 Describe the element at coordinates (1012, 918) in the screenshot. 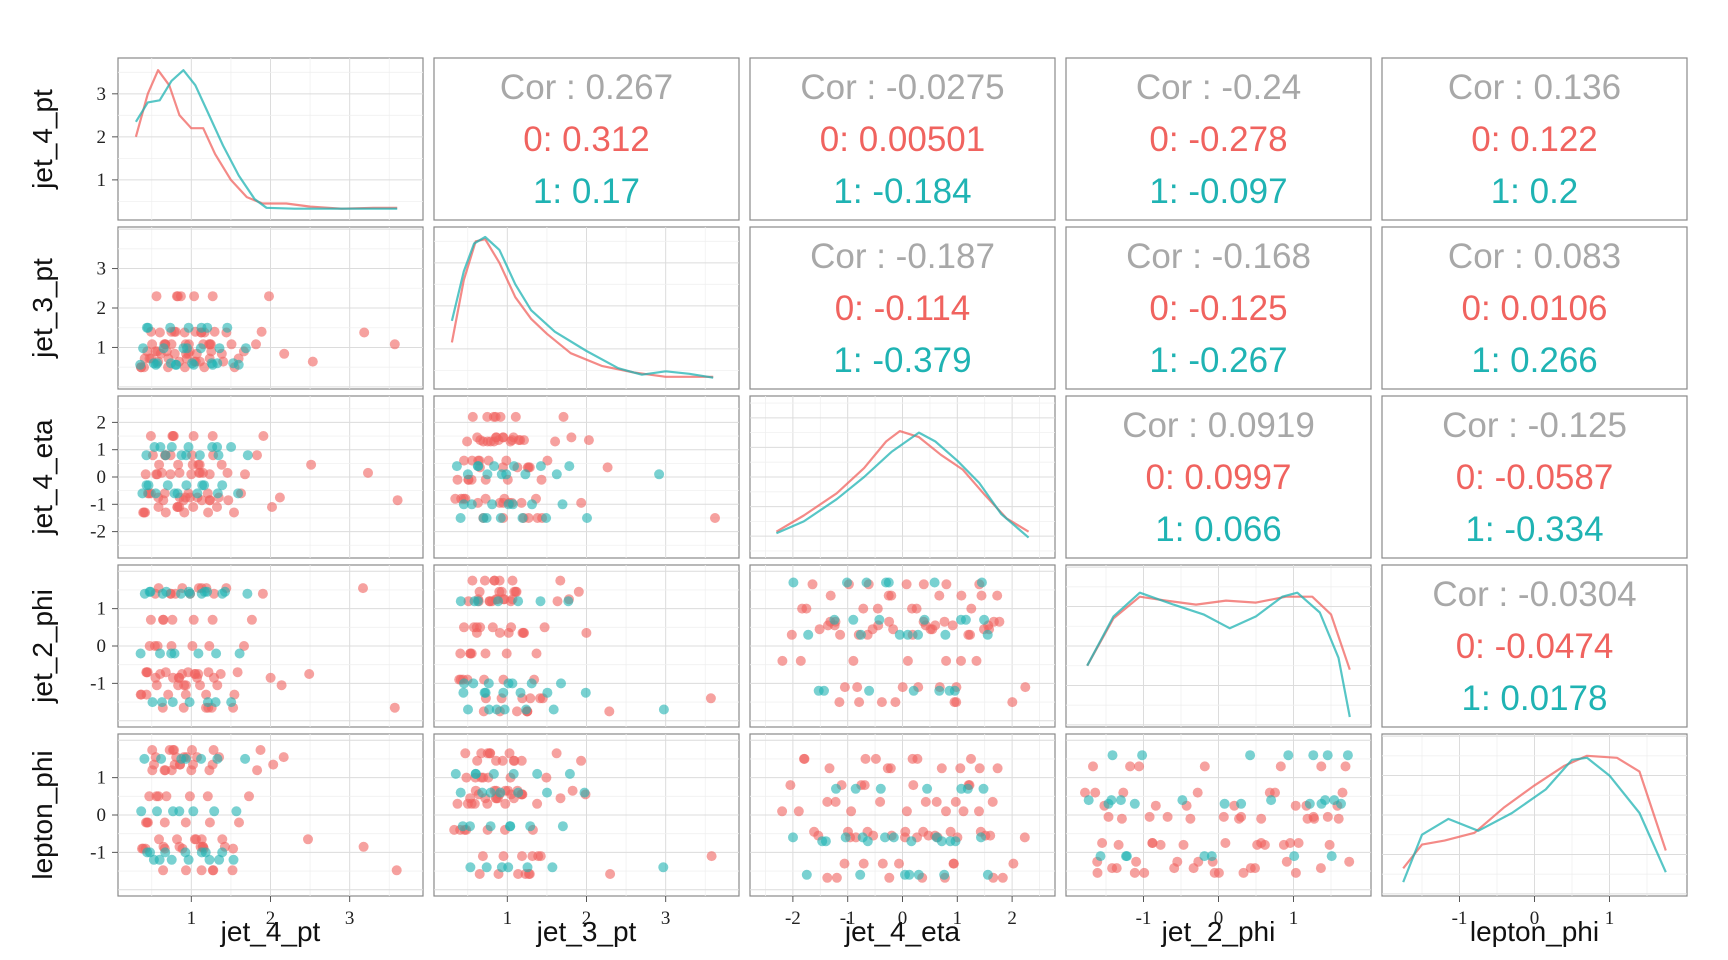

I see `x-tick-label: 2` at that location.